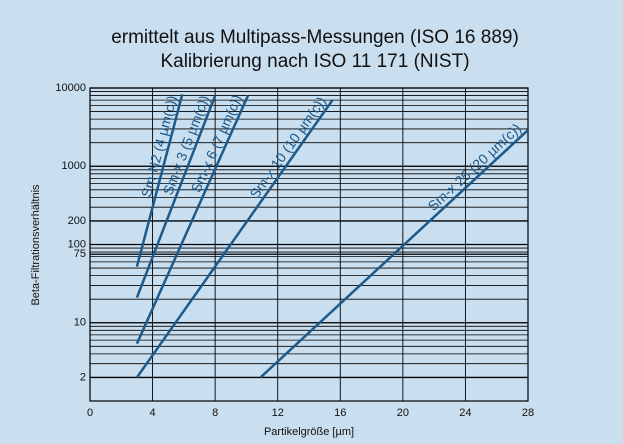  What do you see at coordinates (80, 254) in the screenshot?
I see `y-tick-label: 75` at bounding box center [80, 254].